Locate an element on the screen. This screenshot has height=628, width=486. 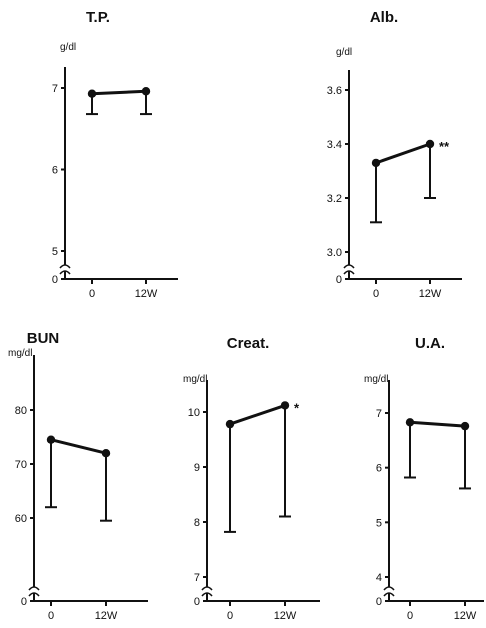
chart-panel: Alb. g/dl 0 3.0 3.2 3.4 3.6 0 12W ** is located at coordinates (394, 154).